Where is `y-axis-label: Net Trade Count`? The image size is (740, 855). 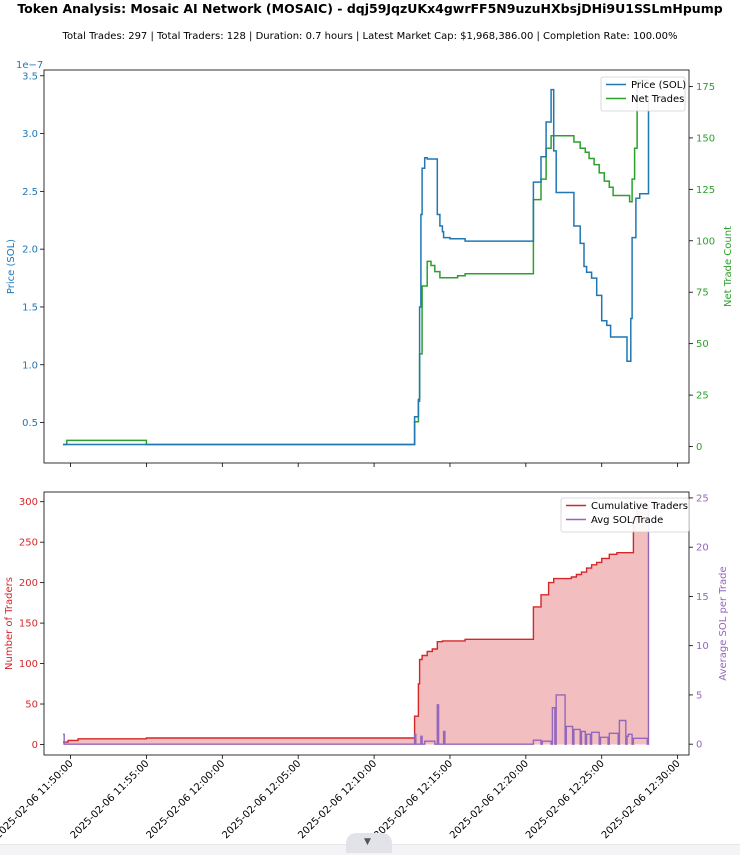 y-axis-label: Net Trade Count is located at coordinates (728, 266).